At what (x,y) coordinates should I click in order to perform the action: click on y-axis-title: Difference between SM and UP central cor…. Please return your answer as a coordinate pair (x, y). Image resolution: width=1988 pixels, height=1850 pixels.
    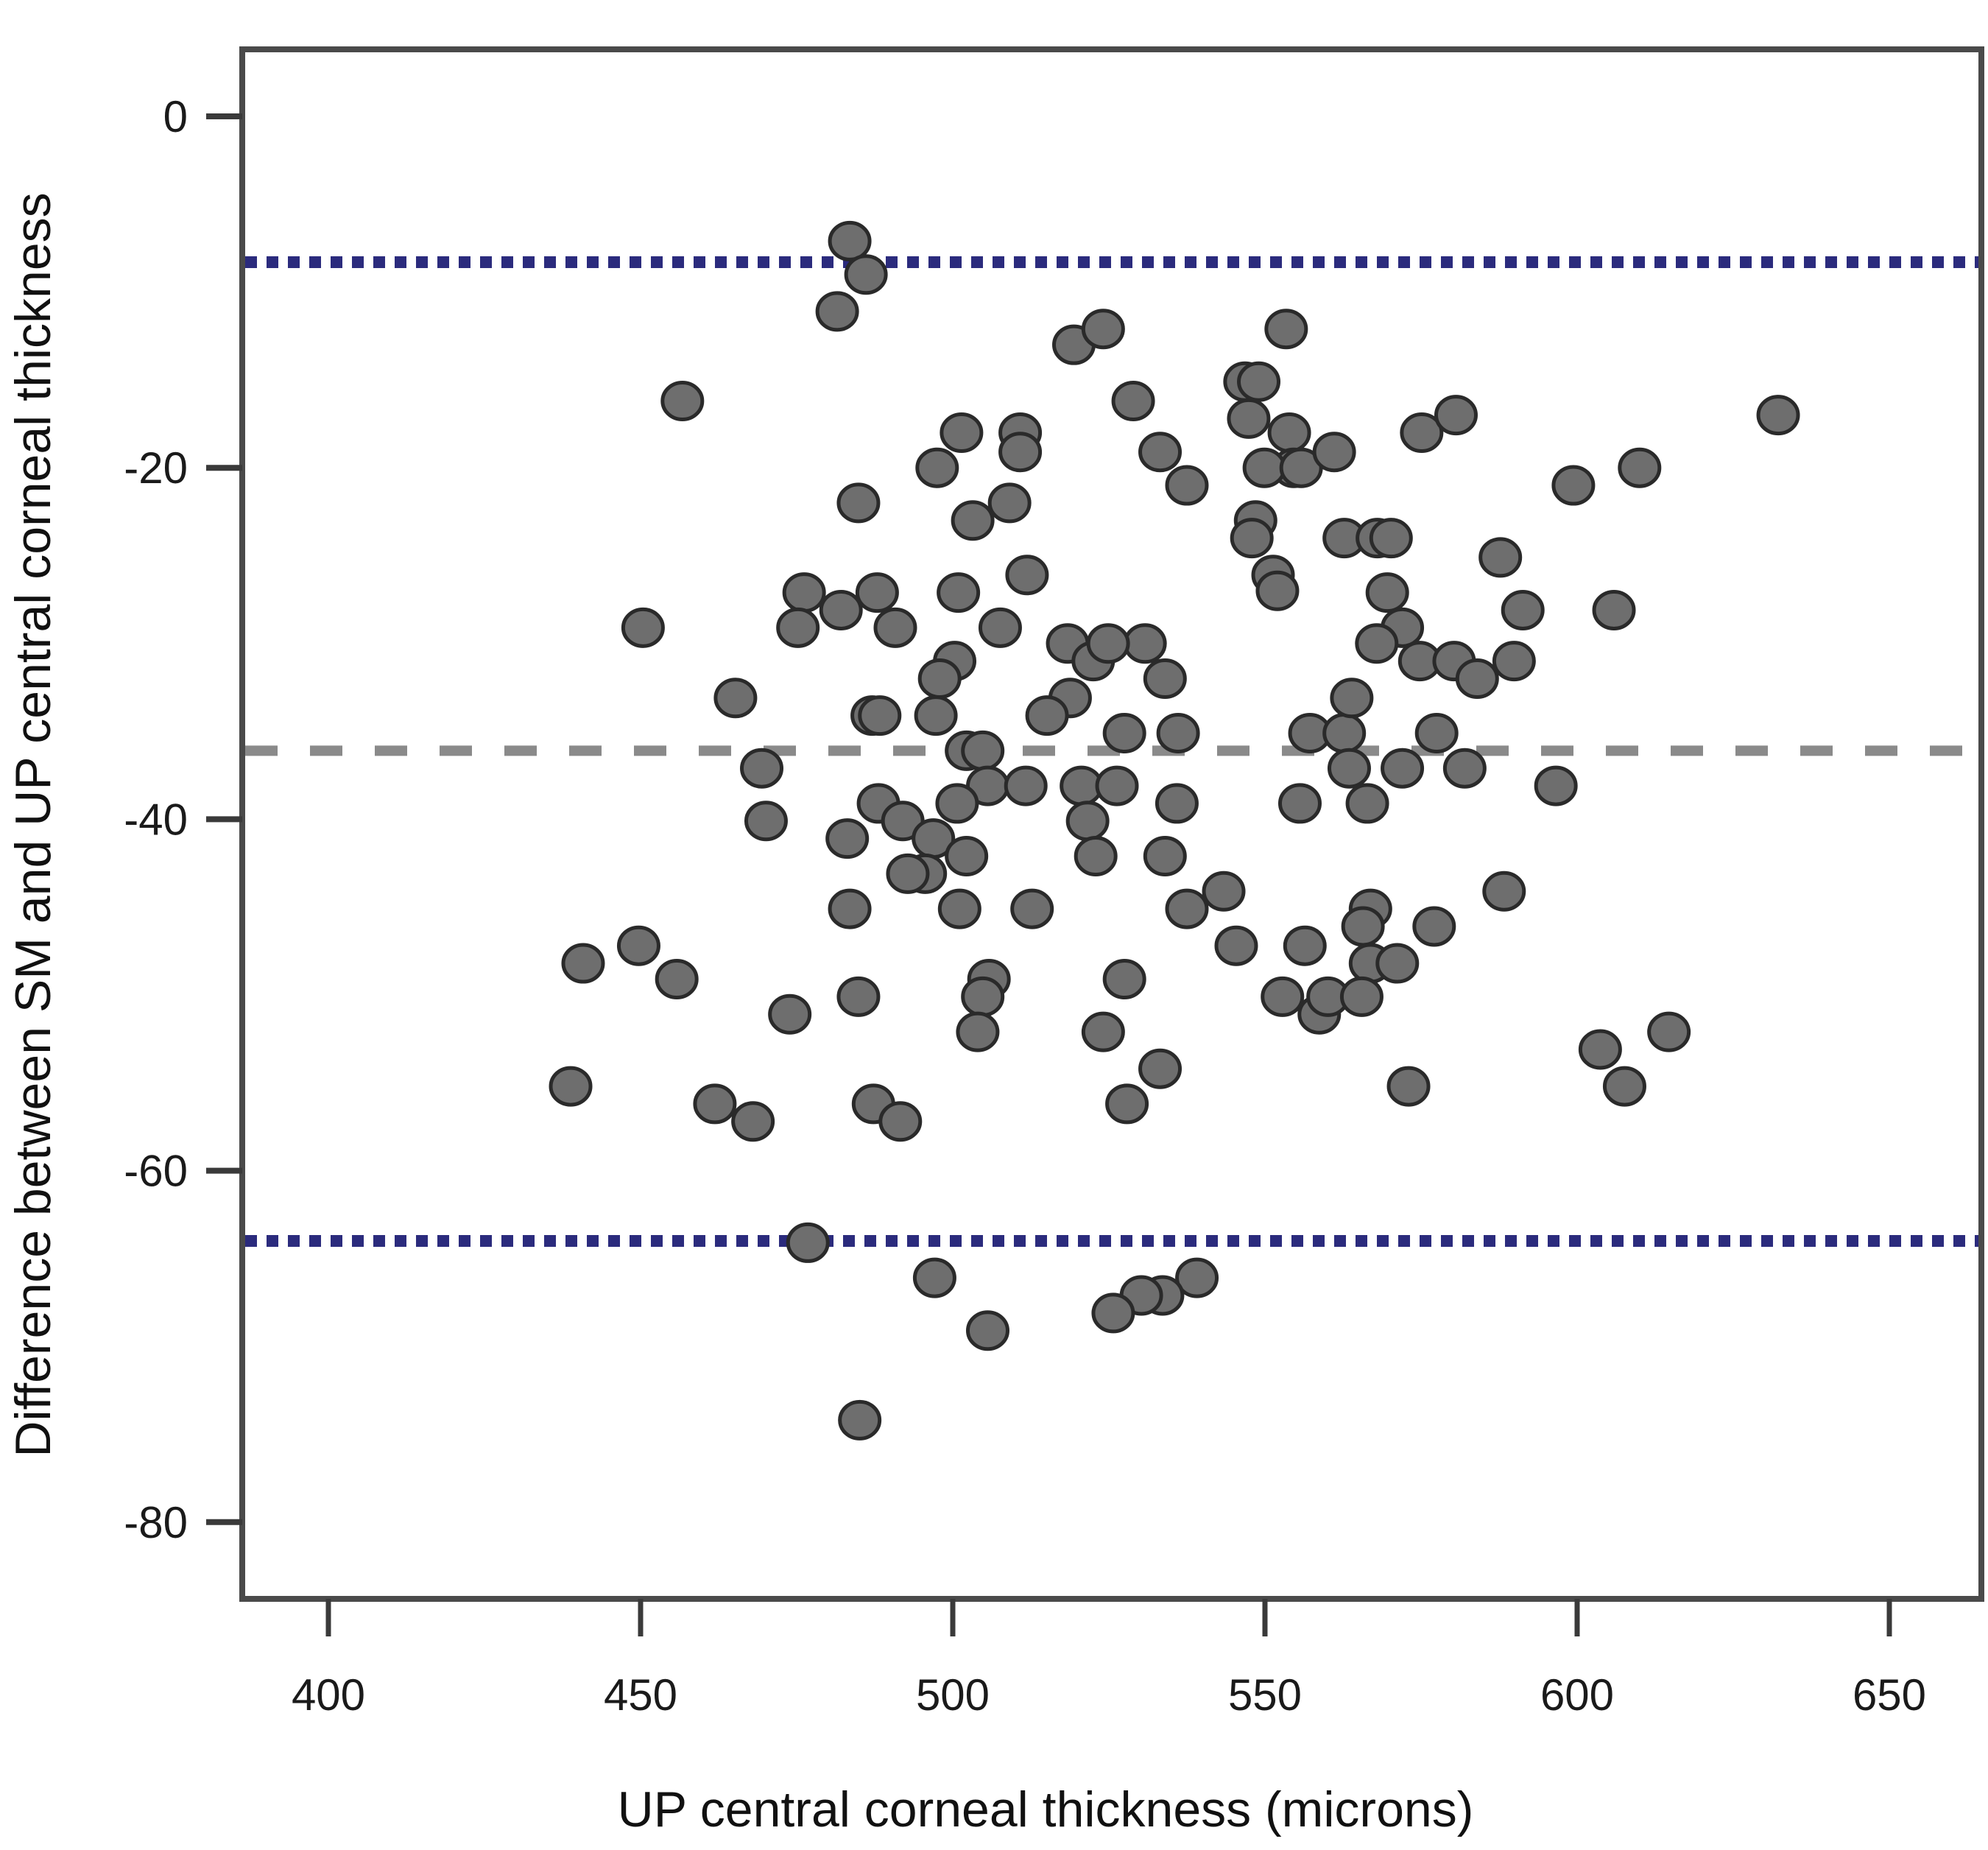
    Looking at the image, I should click on (33, 824).